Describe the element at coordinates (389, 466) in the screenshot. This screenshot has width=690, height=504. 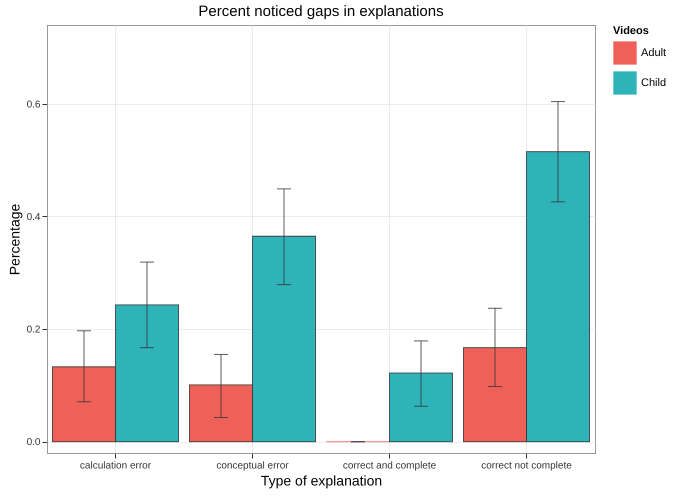
I see `x-tick-label: correct and complete` at that location.